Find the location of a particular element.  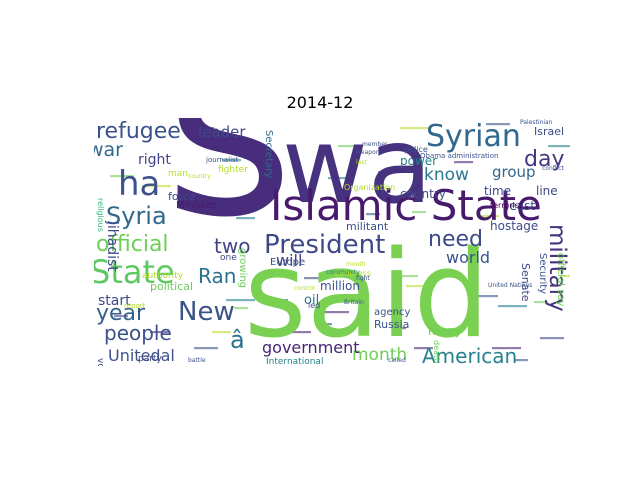

cloud-word: weapon is located at coordinates (368, 152).